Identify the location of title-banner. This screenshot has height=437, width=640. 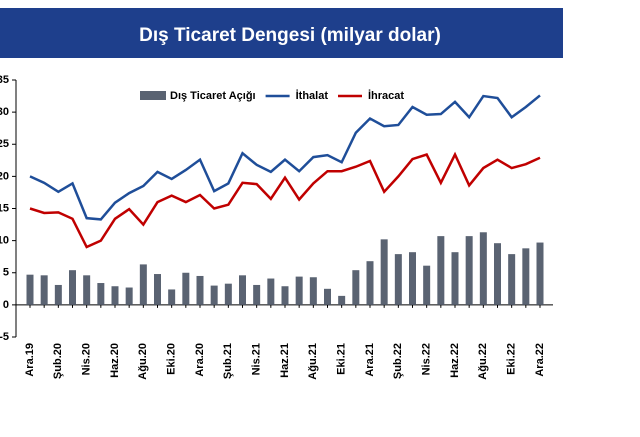
(281, 33).